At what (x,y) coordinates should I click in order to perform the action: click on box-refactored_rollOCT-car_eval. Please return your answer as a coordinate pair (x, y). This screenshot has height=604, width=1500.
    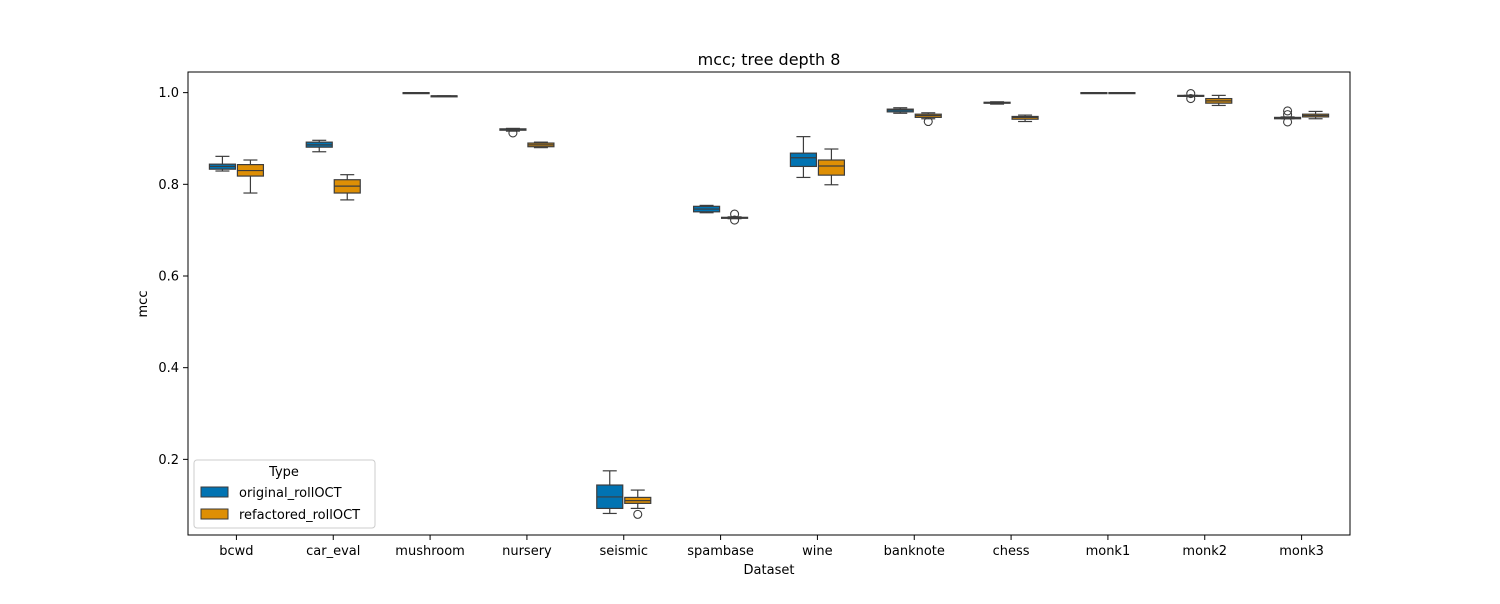
    Looking at the image, I should click on (347, 187).